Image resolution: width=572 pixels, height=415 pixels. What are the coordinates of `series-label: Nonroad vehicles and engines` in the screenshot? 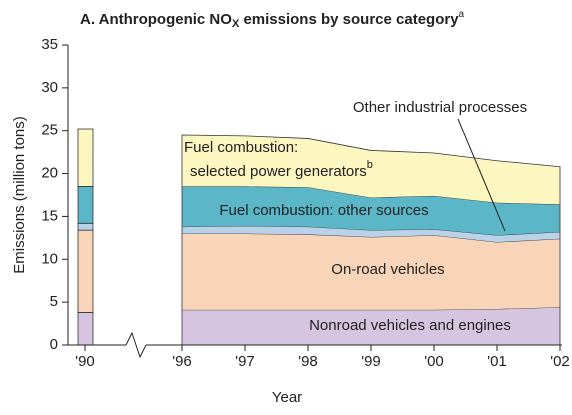 It's located at (410, 325).